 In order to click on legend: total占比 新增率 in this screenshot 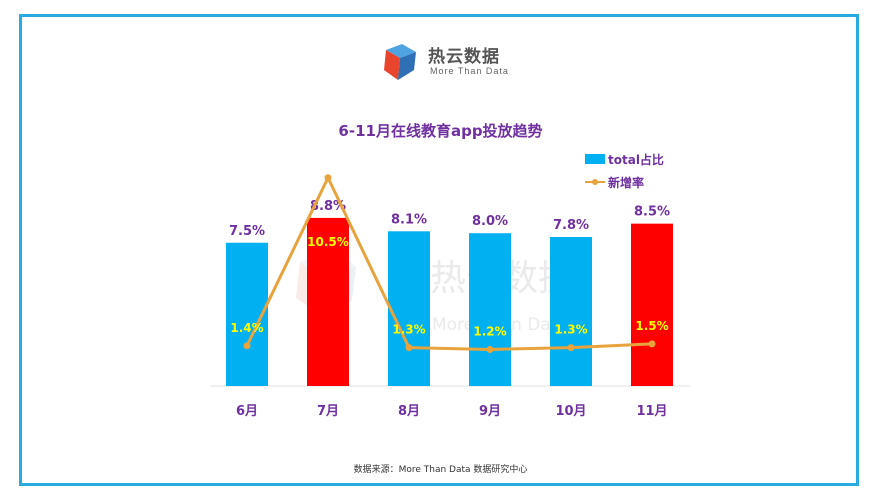, I will do `click(624, 171)`.